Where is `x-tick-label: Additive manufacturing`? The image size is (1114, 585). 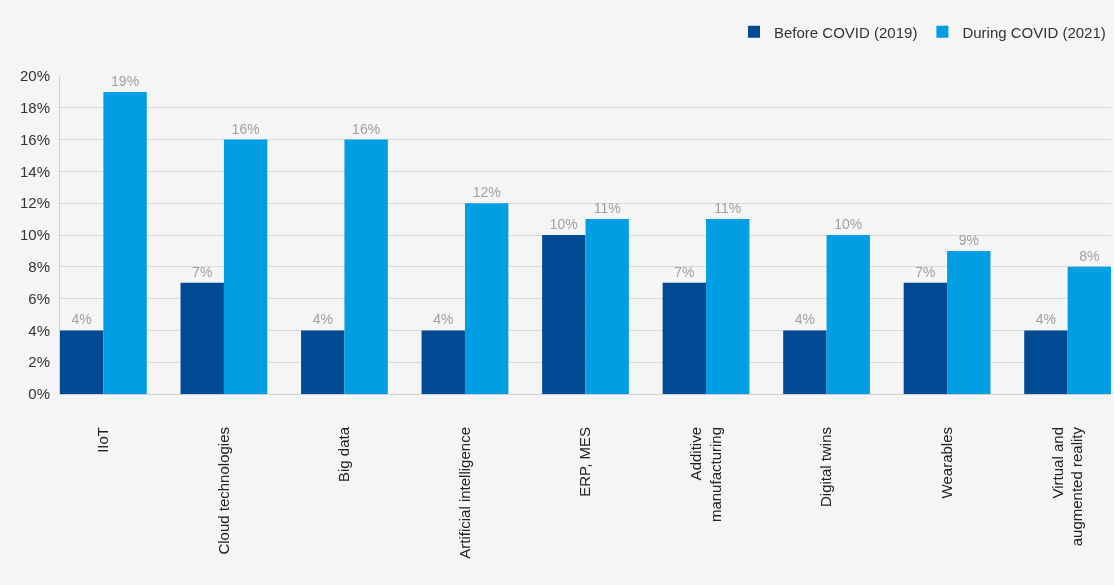 x-tick-label: Additive manufacturing is located at coordinates (705, 475).